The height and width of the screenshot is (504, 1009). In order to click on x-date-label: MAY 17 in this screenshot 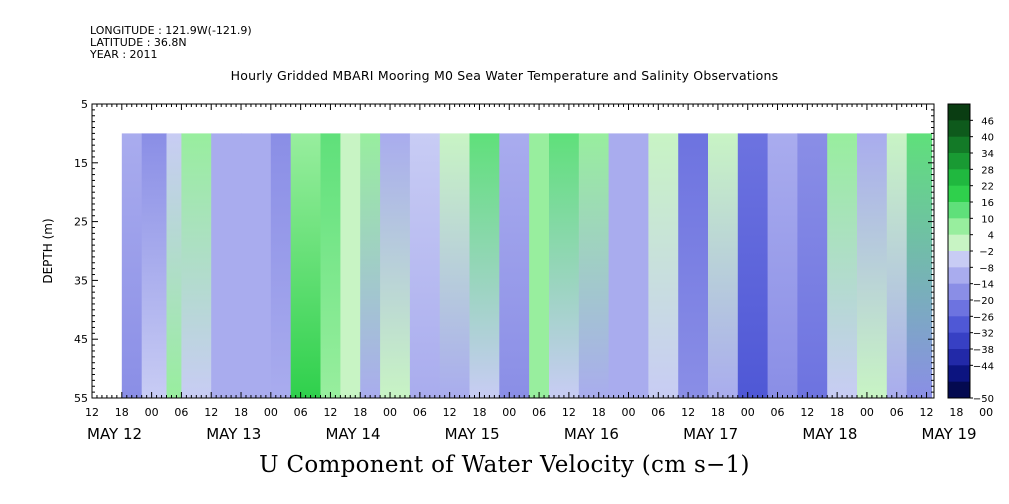, I will do `click(710, 434)`.